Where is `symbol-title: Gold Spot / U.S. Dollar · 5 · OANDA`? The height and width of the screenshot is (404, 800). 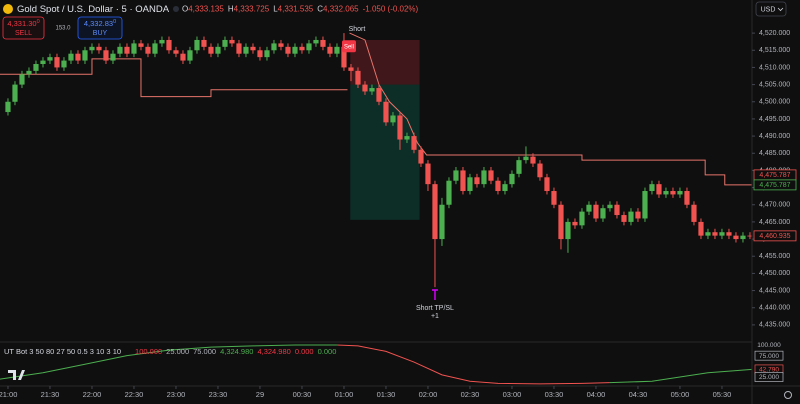 symbol-title: Gold Spot / U.S. Dollar · 5 · OANDA is located at coordinates (93, 9).